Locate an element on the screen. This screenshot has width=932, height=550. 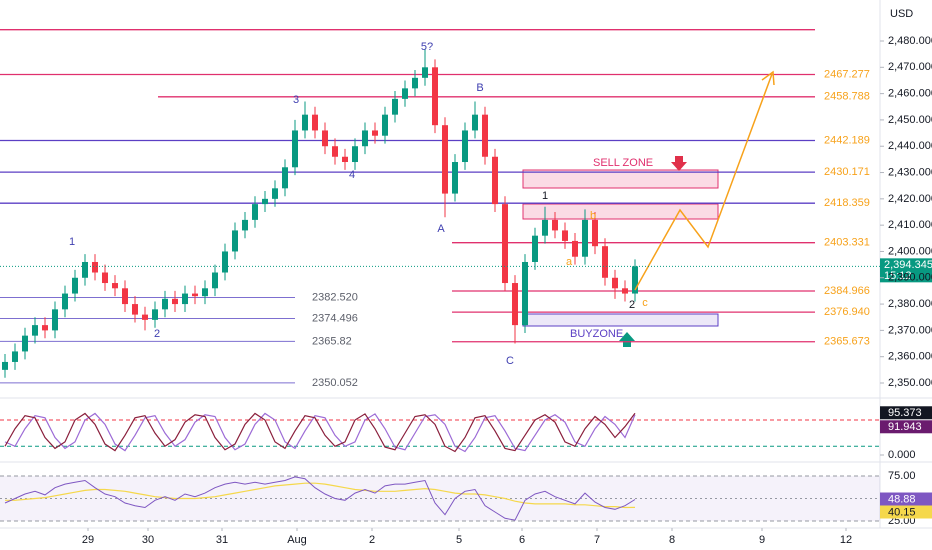
x-tick-label: 8 is located at coordinates (672, 540).